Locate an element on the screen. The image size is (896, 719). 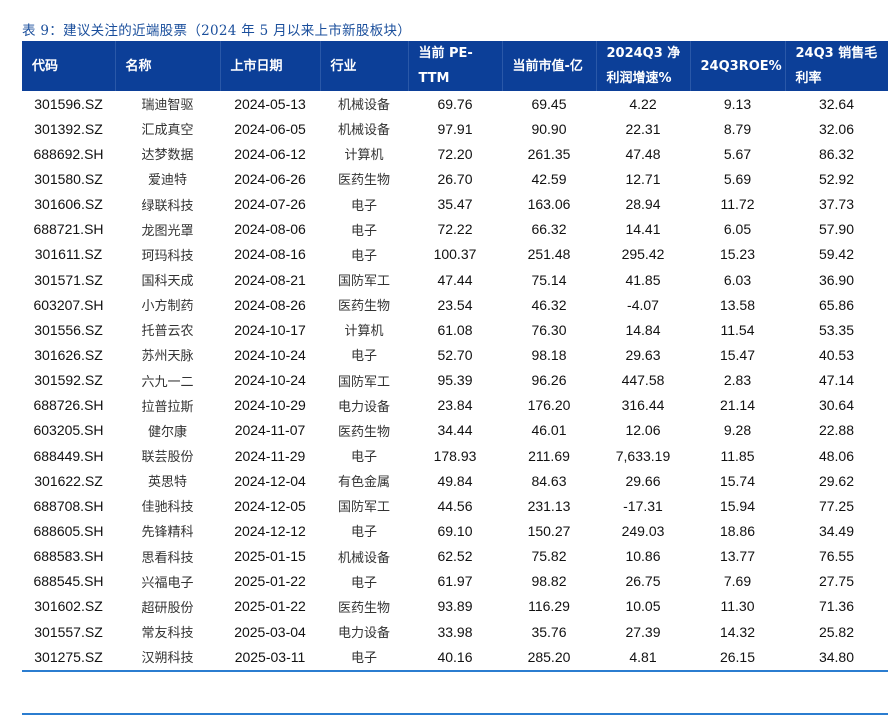
cell-code: 688692.SH is located at coordinates (68, 153).